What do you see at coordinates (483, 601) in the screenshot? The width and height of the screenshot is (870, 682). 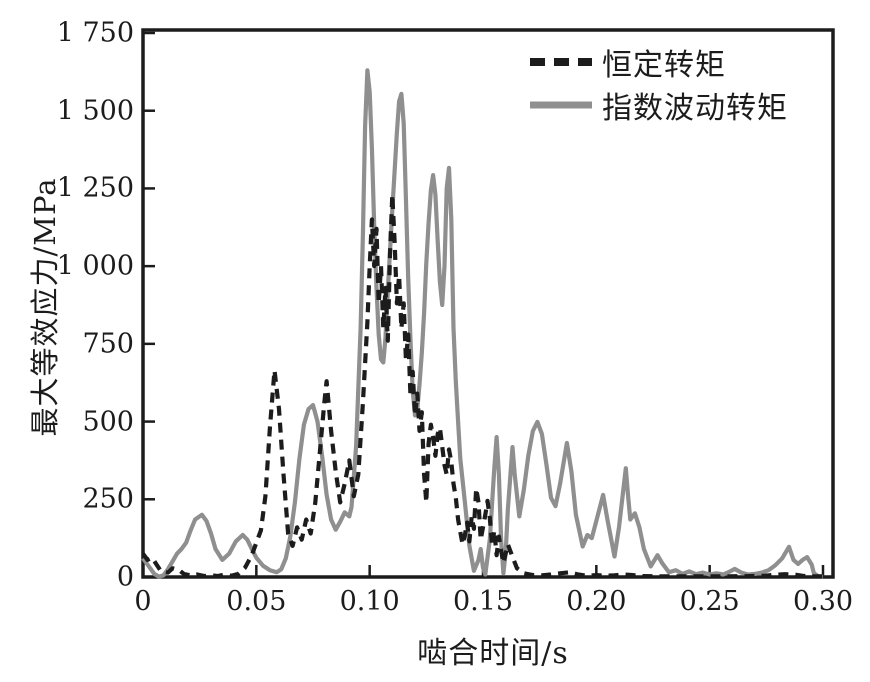 I see `x-tick-label: 0.15` at bounding box center [483, 601].